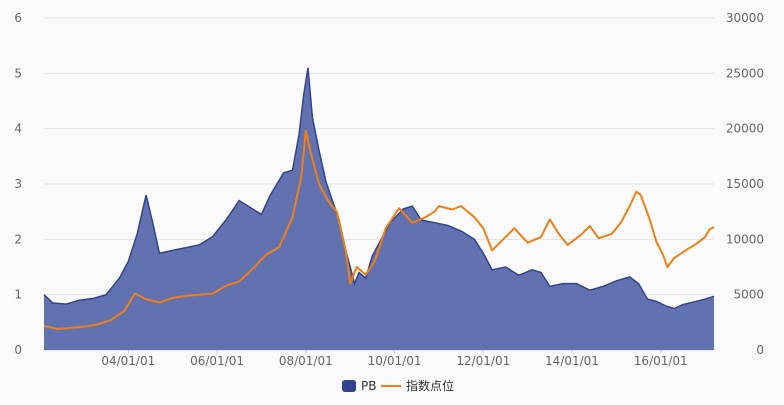  Describe the element at coordinates (18, 129) in the screenshot. I see `left-tick-label: 4` at that location.